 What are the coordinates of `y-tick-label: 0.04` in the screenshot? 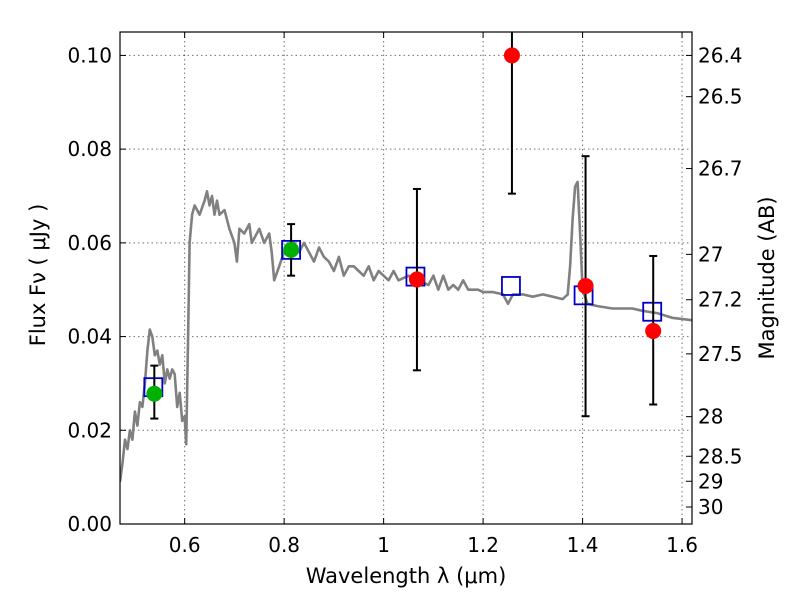 It's located at (89, 337).